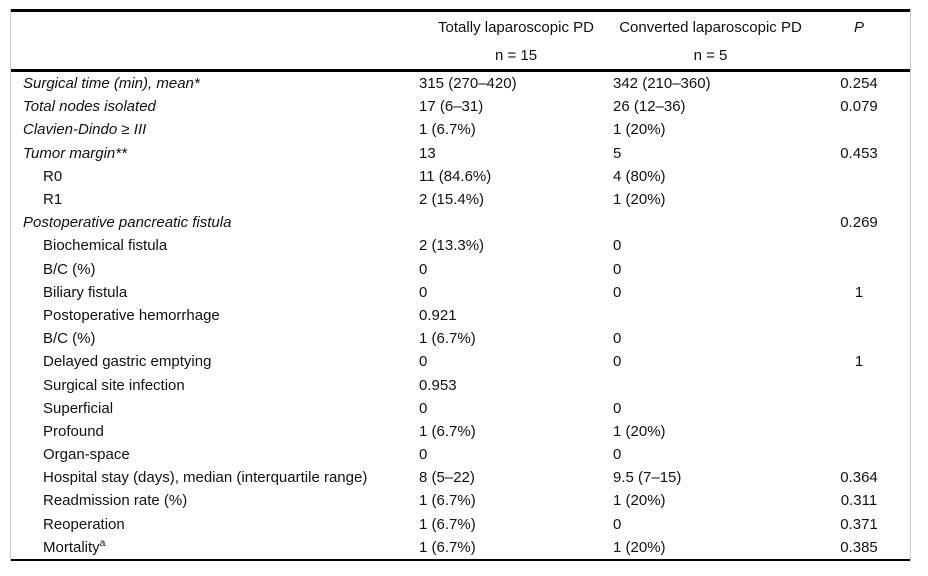 The height and width of the screenshot is (576, 928). I want to click on row-label: R0, so click(53, 176).